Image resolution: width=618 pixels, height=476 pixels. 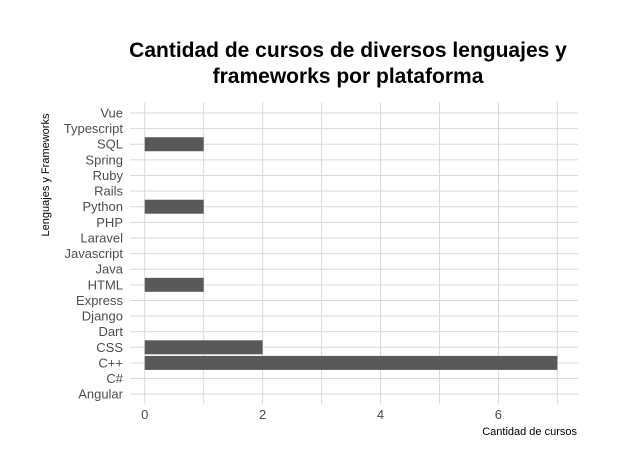 What do you see at coordinates (498, 414) in the screenshot?
I see `x-tick-label: 6` at bounding box center [498, 414].